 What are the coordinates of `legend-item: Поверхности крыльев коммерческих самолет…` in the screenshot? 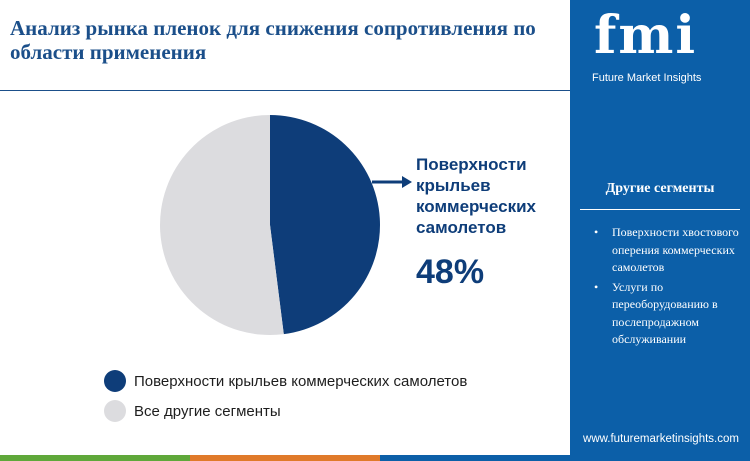 It's located at (285, 381).